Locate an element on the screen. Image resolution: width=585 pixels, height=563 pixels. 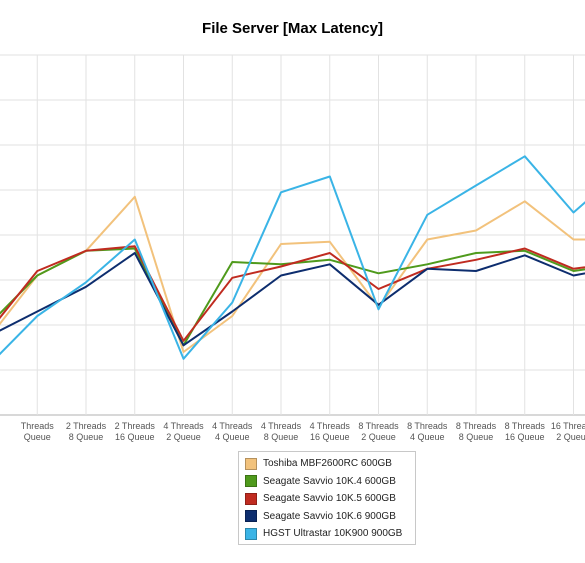
legend-label: Seagate Savvio 10K.6 900GB is located at coordinates (329, 516).